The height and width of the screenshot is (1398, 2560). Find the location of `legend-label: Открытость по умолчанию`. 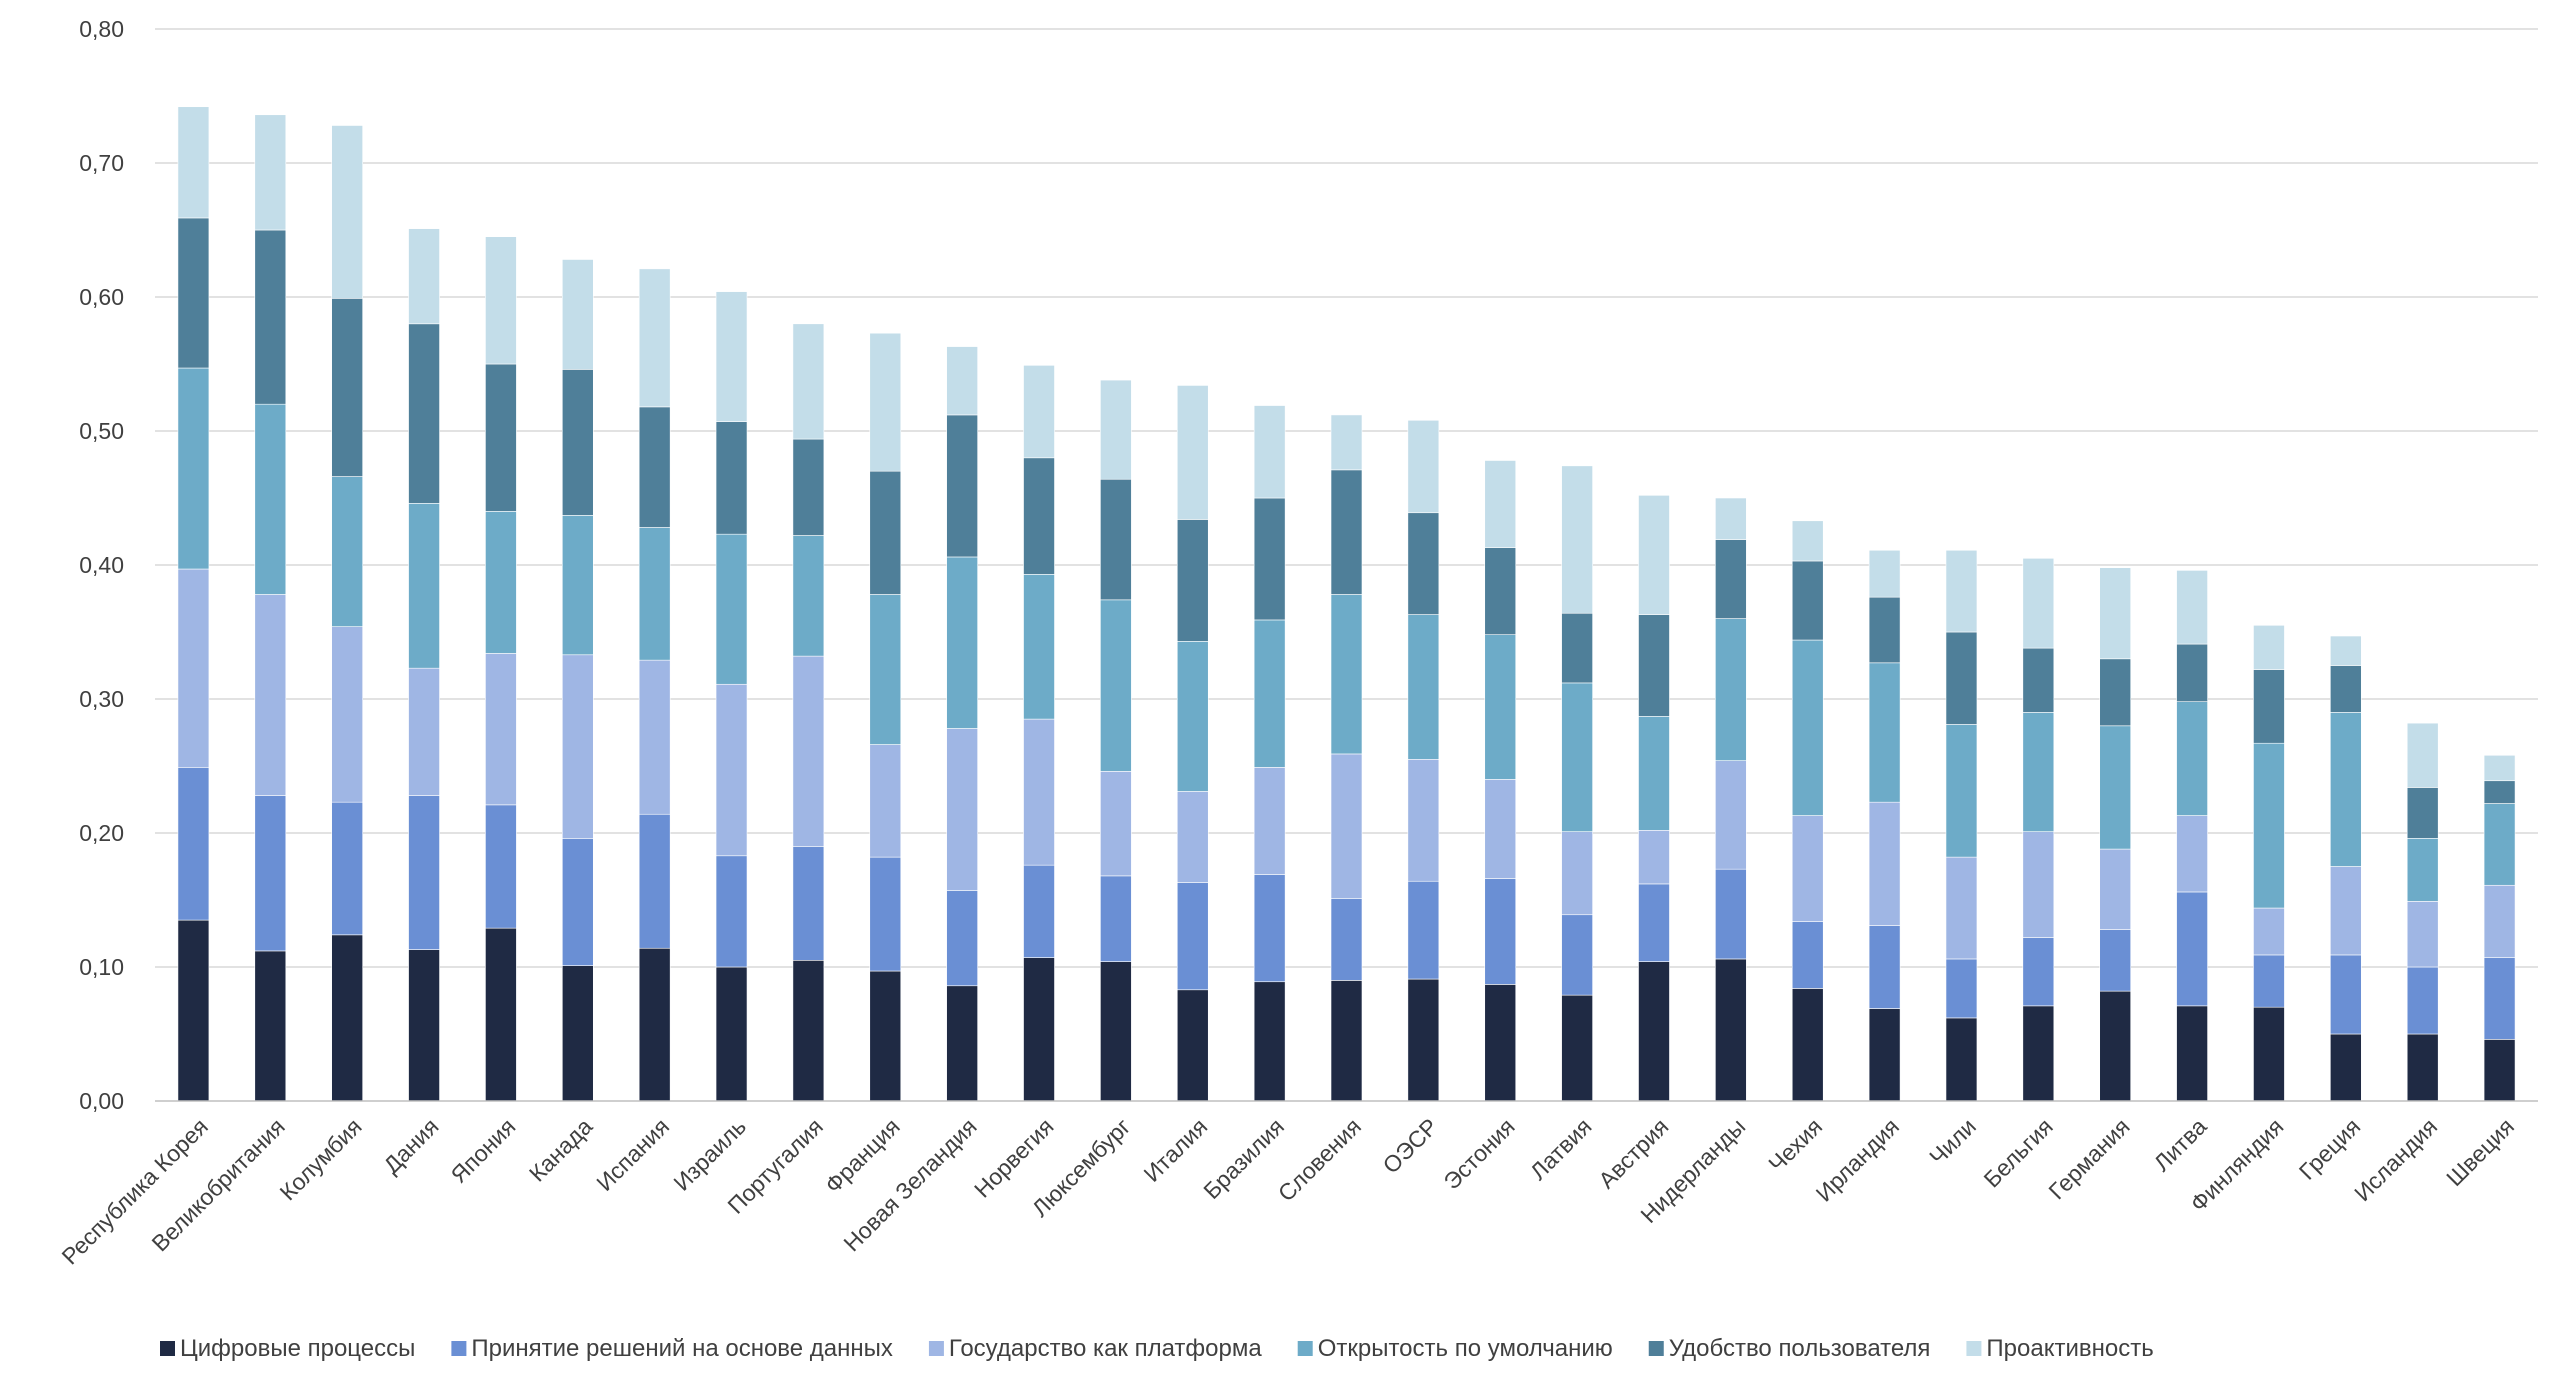

legend-label: Открытость по умолчанию is located at coordinates (1465, 1348).